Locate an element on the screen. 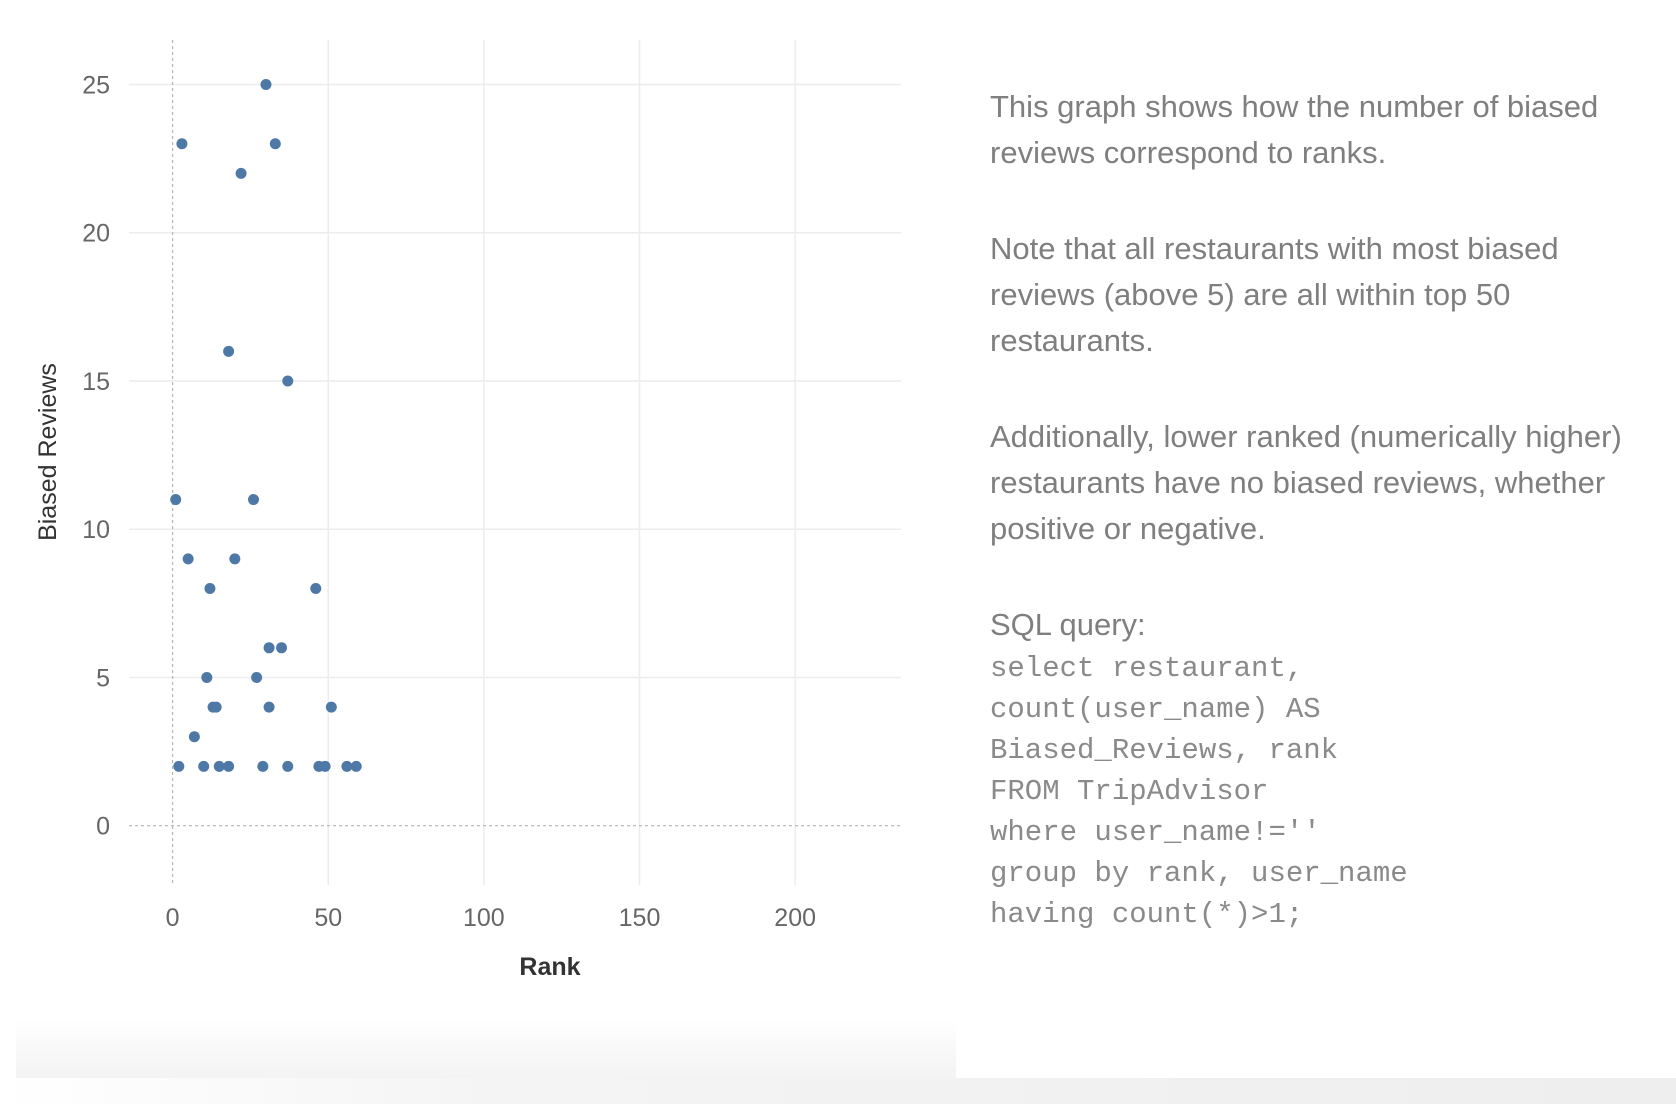  y-tick-label: 10 is located at coordinates (96, 530).